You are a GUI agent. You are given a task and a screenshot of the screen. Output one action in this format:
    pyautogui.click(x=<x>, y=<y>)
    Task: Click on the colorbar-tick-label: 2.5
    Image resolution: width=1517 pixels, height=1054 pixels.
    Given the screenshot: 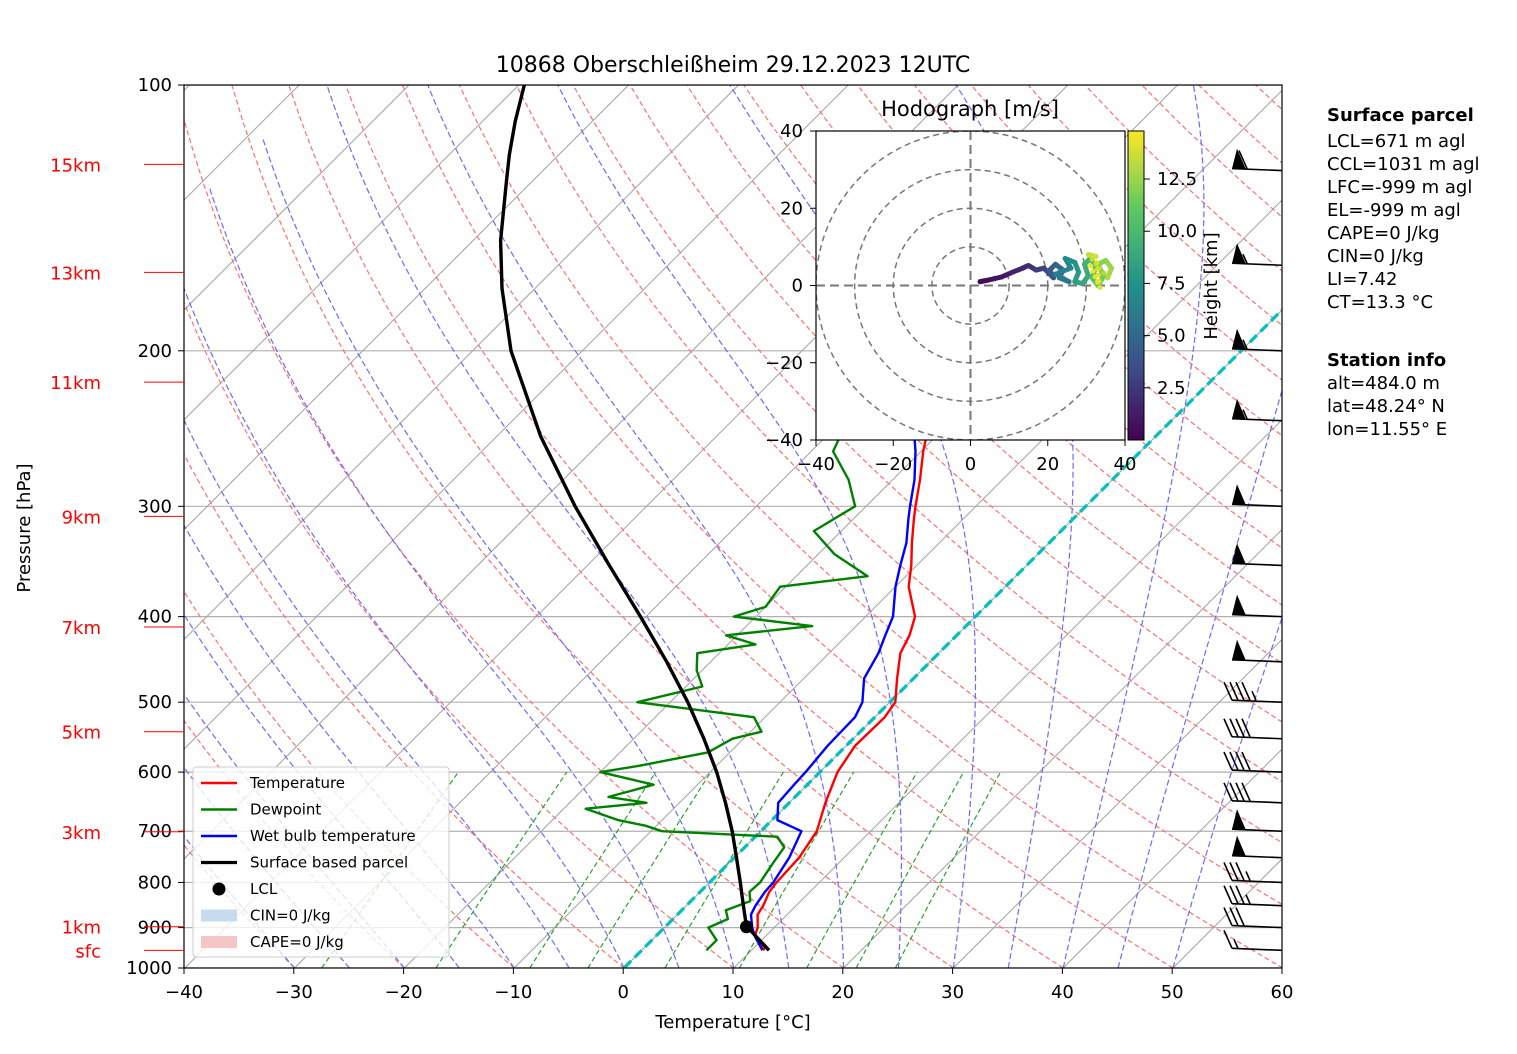 What is the action you would take?
    pyautogui.click(x=1171, y=388)
    